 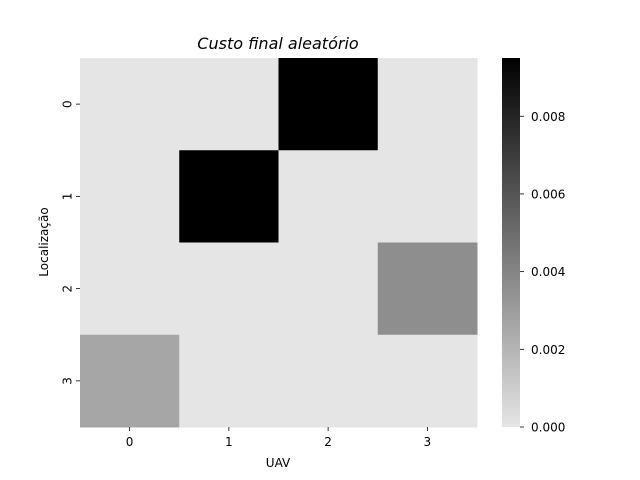 What do you see at coordinates (548, 194) in the screenshot?
I see `colorbar-tick-label: 0.006` at bounding box center [548, 194].